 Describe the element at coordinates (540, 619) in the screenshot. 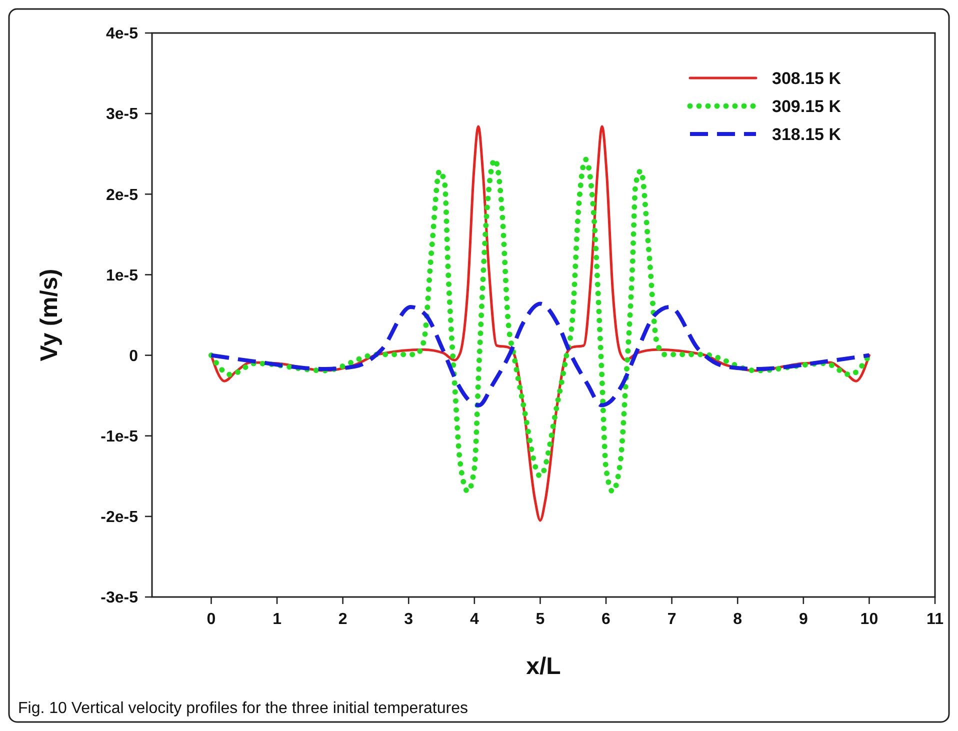

I see `x-tick-label: 5` at that location.